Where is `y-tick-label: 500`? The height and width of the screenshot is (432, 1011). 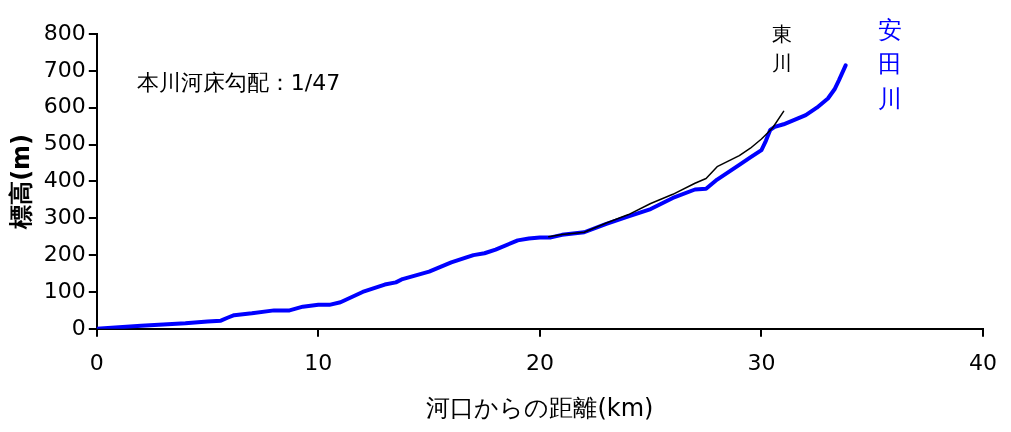 y-tick-label: 500 is located at coordinates (64, 143).